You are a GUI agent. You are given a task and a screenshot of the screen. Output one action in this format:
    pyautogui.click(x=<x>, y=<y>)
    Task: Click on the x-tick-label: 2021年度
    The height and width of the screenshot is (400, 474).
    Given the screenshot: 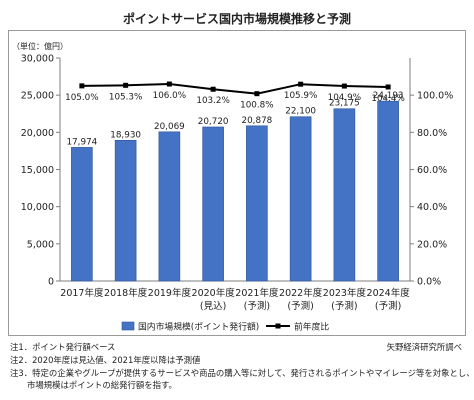 What is the action you would take?
    pyautogui.click(x=257, y=293)
    